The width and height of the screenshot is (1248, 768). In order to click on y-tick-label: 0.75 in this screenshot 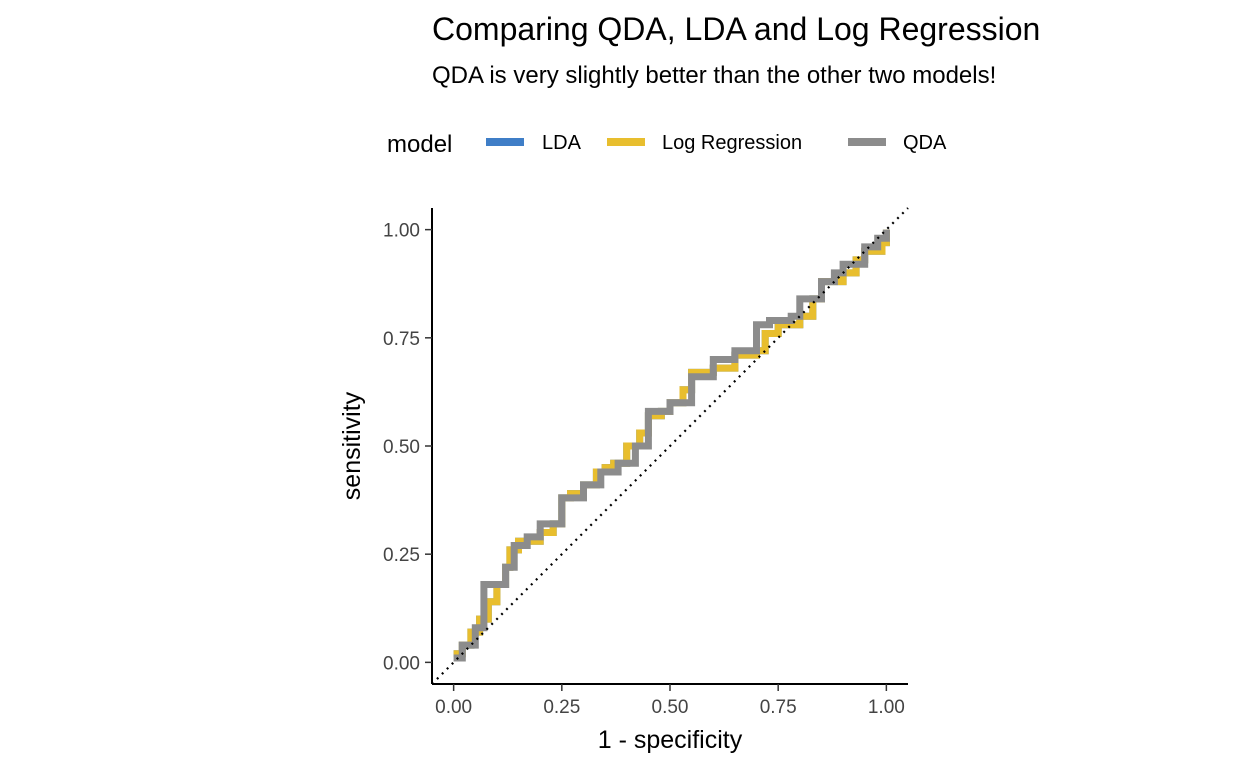, I will do `click(401, 339)`.